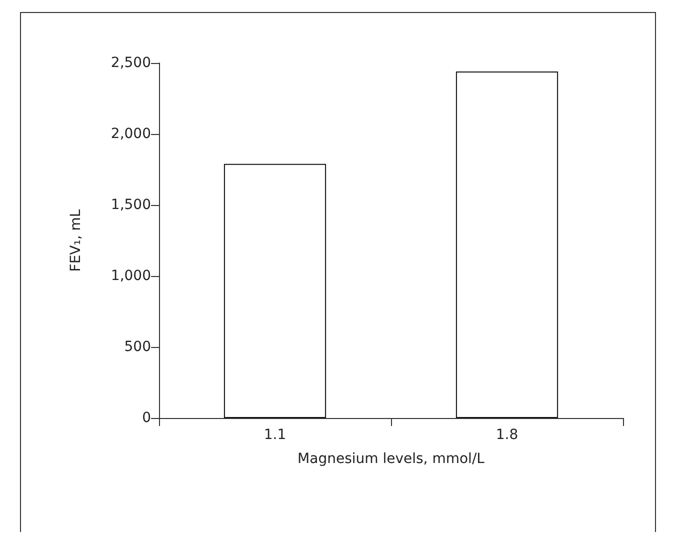  What do you see at coordinates (146, 418) in the screenshot?
I see `y-tick-label: 0` at bounding box center [146, 418].